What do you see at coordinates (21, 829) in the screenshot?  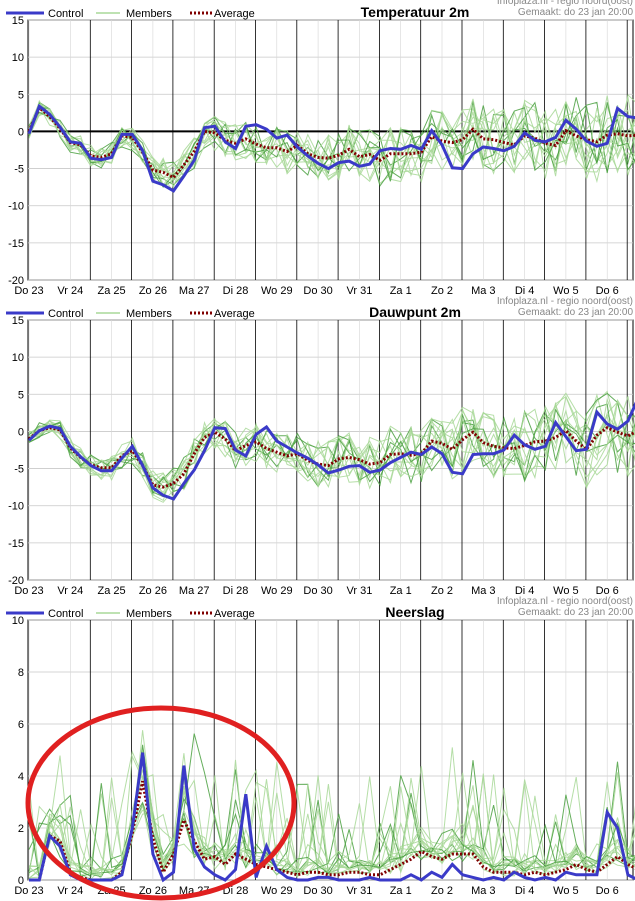 I see `y-tick-label: 2` at bounding box center [21, 829].